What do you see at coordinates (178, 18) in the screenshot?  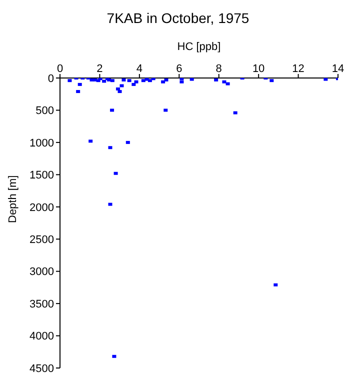 I see `chart-title: 7KAB in October, 1975` at bounding box center [178, 18].